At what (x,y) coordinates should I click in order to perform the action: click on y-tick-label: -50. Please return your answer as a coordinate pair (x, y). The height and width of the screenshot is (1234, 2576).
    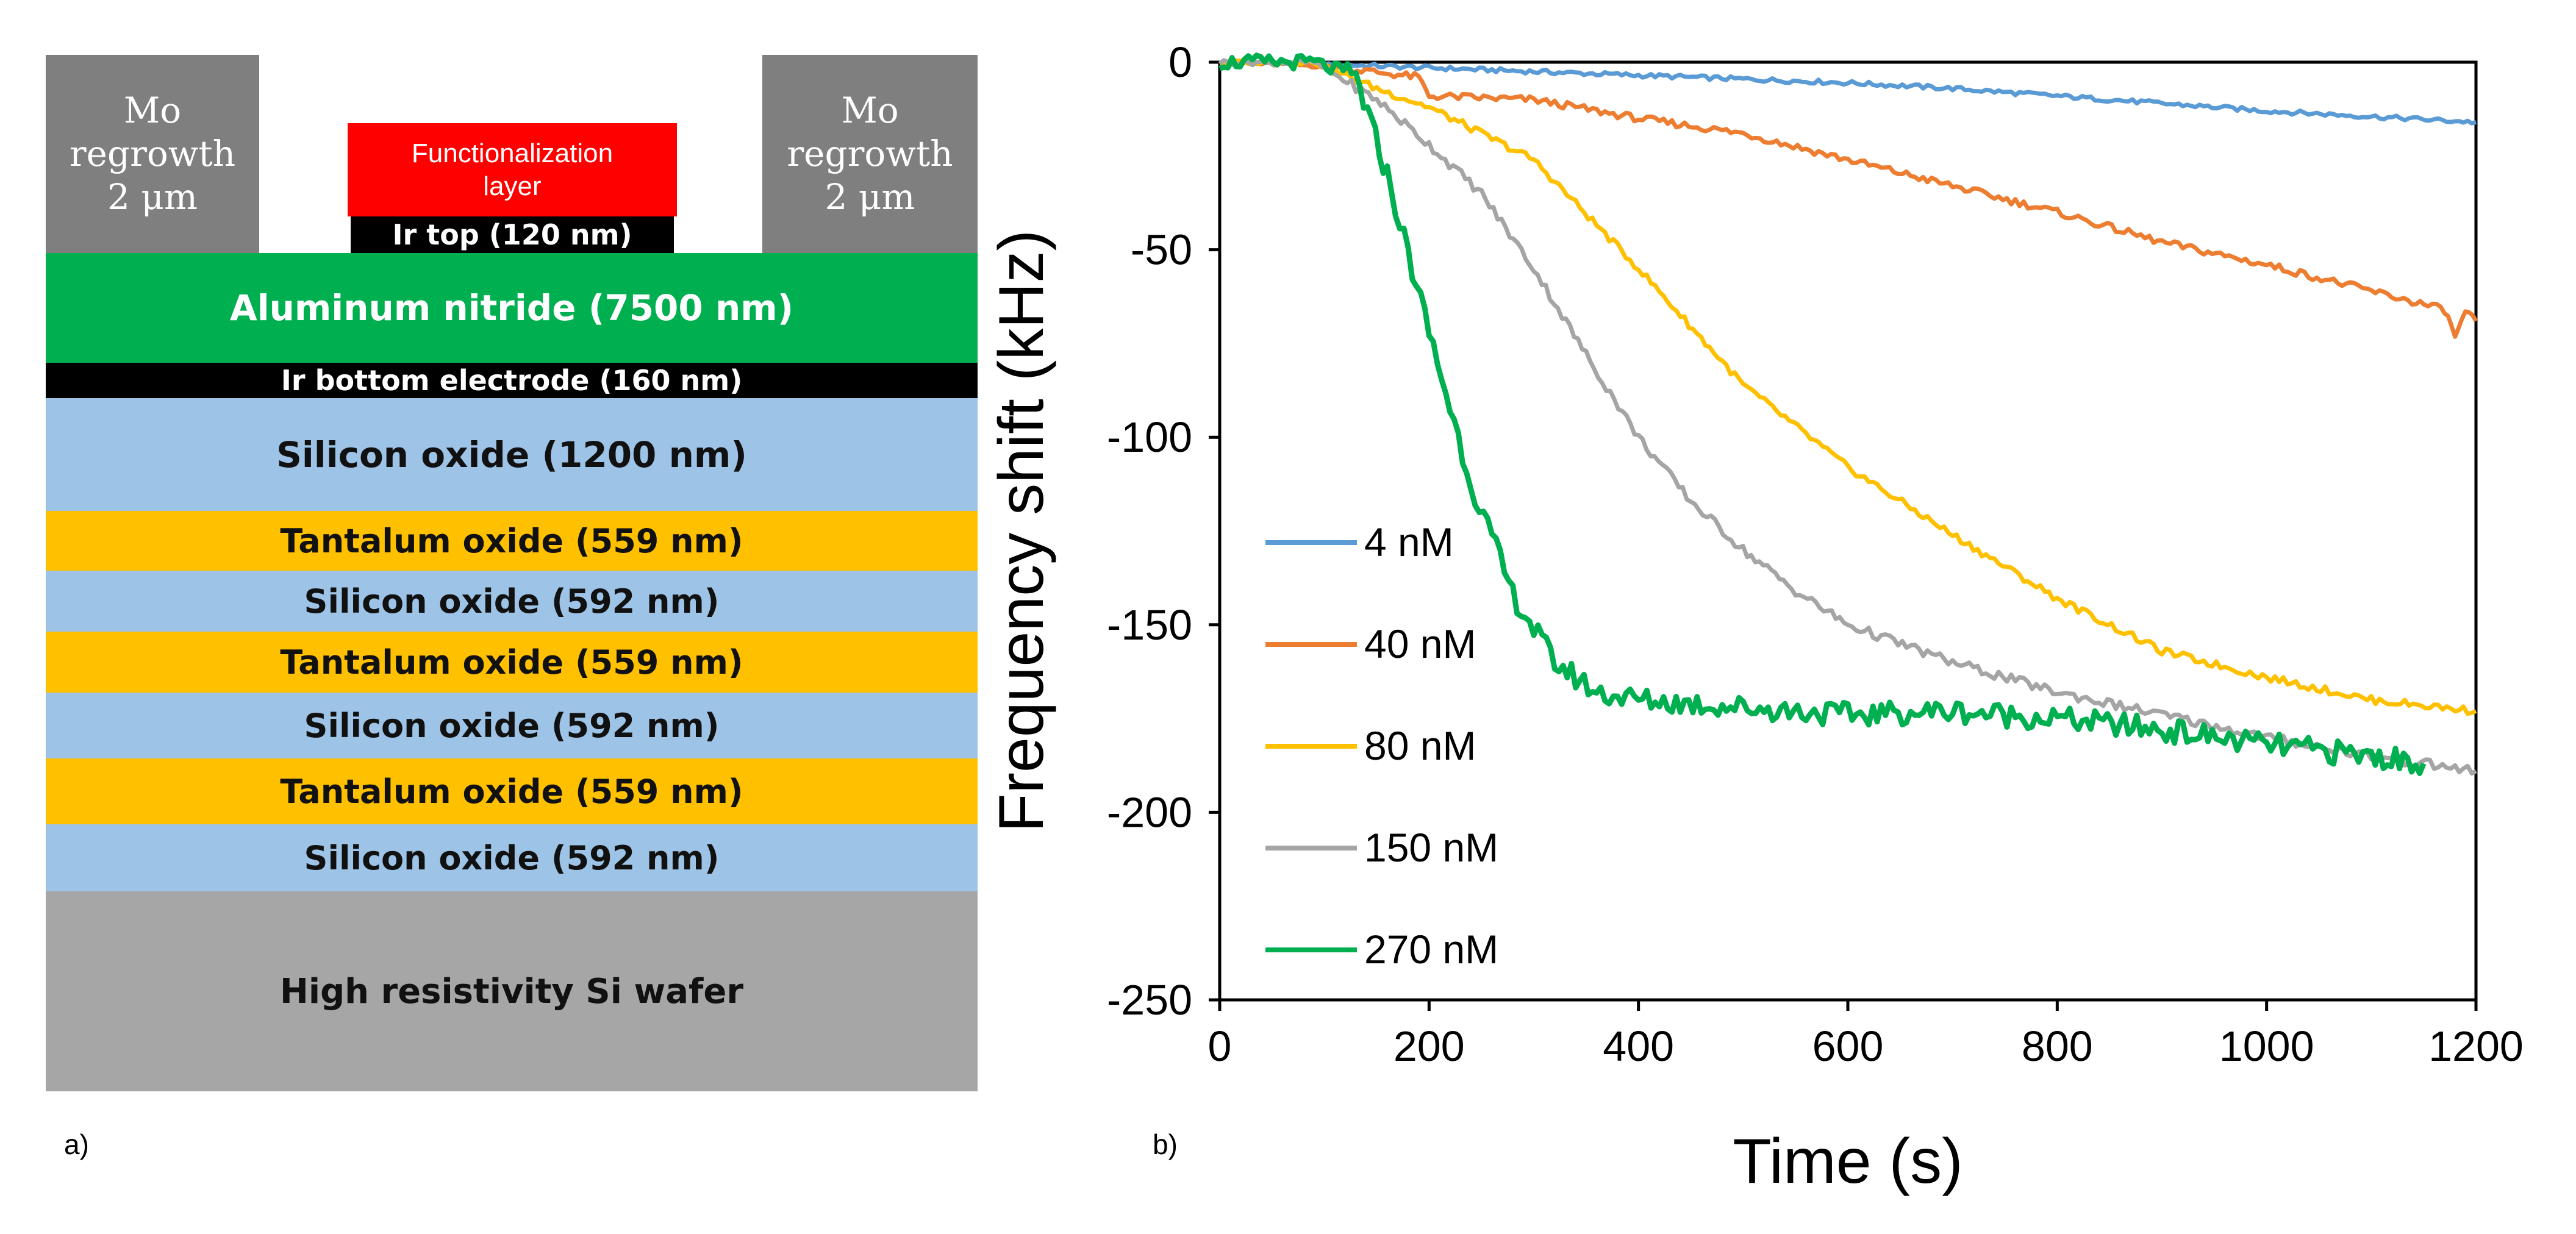
    Looking at the image, I should click on (1161, 250).